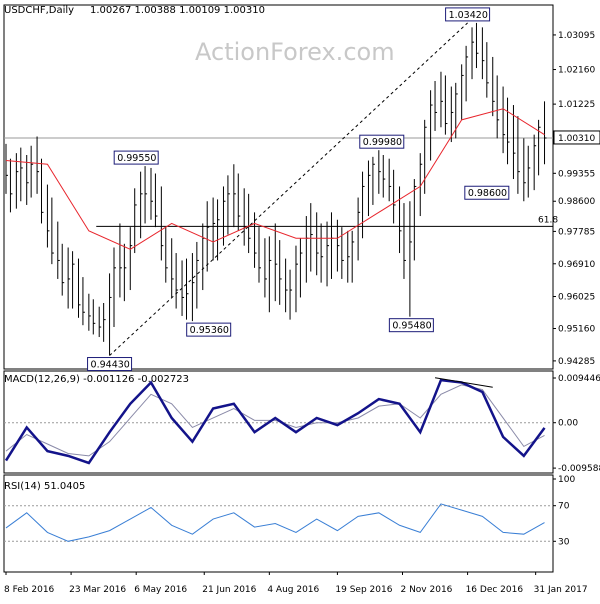 The width and height of the screenshot is (600, 604). Describe the element at coordinates (177, 10) in the screenshot. I see `price-ohlc-header: 1.00267 1.00388 1.00109 1.00310` at that location.